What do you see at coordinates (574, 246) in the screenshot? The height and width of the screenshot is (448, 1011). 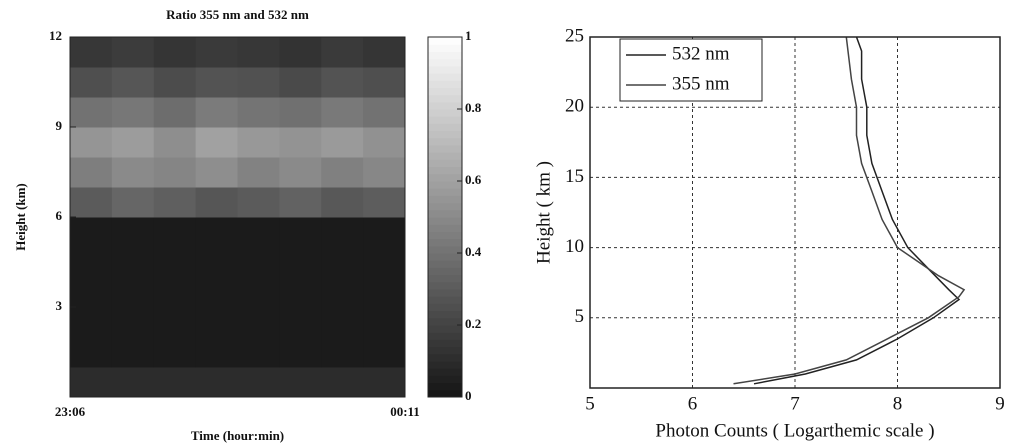 I see `y-tick-label: 10` at bounding box center [574, 246].